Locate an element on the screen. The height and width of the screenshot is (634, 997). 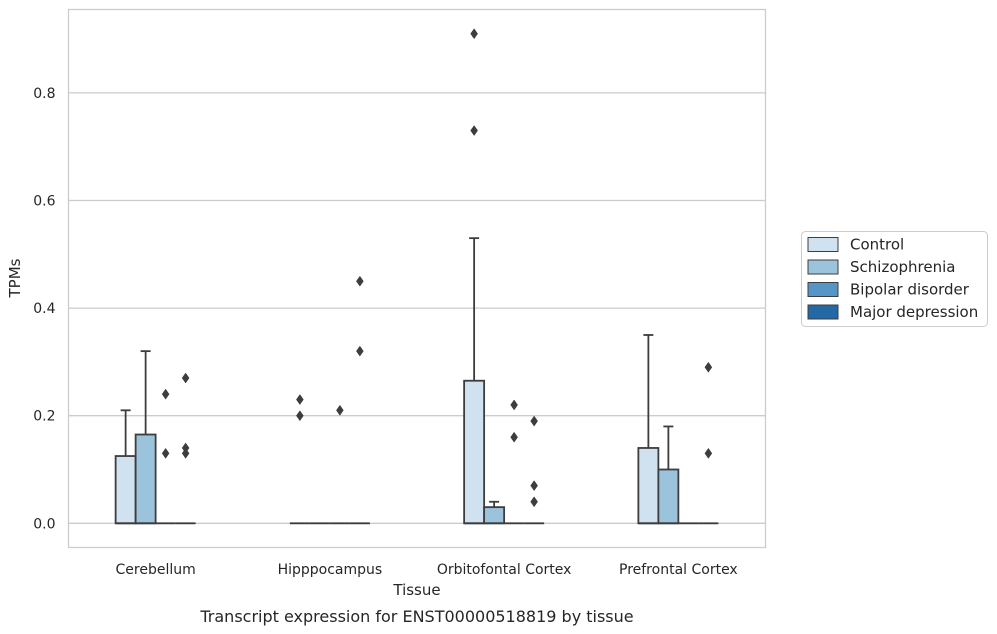
y-tick-label: 0.4 is located at coordinates (44, 309).